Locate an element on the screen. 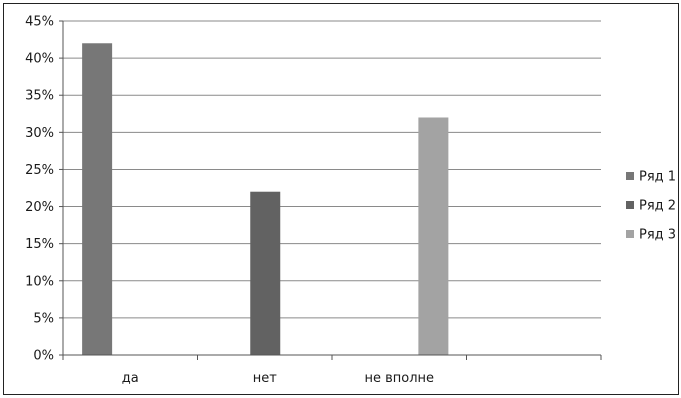 The width and height of the screenshot is (681, 398). legend: Ряд 1 Ряд 2 Ряд 3 is located at coordinates (651, 206).